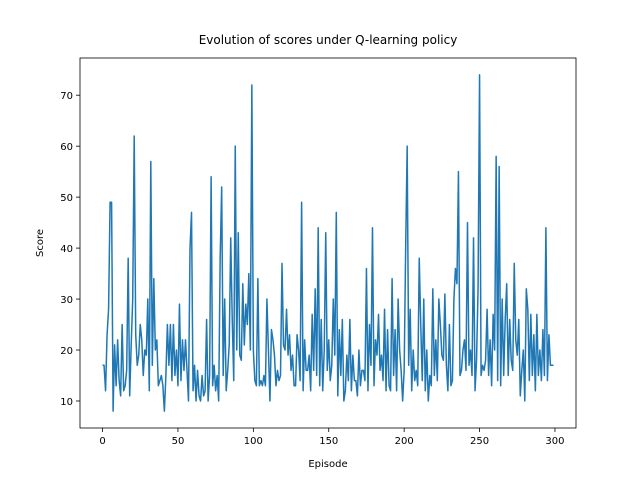 The width and height of the screenshot is (640, 484). What do you see at coordinates (66, 198) in the screenshot?
I see `y-tick-label: 50` at bounding box center [66, 198].